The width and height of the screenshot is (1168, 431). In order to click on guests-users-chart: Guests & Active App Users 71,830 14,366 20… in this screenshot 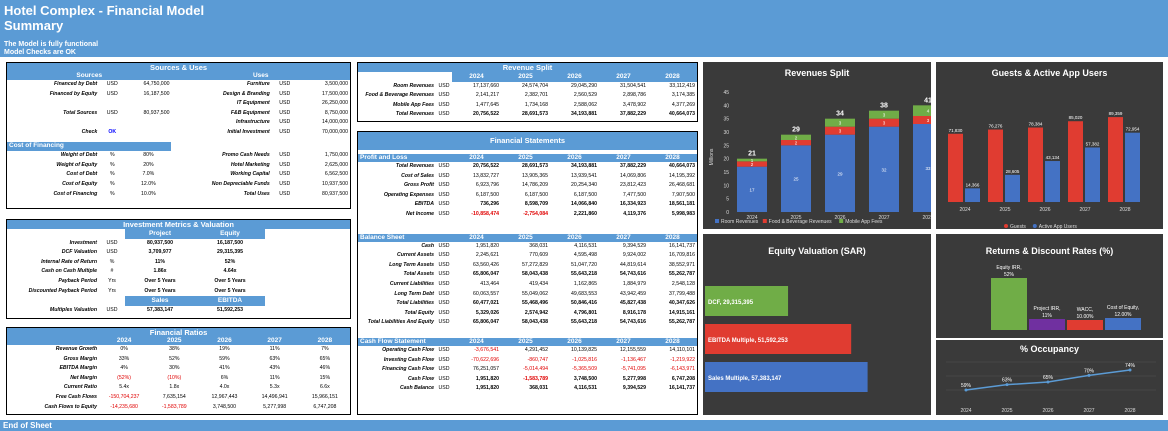, I will do `click(1049, 145)`.